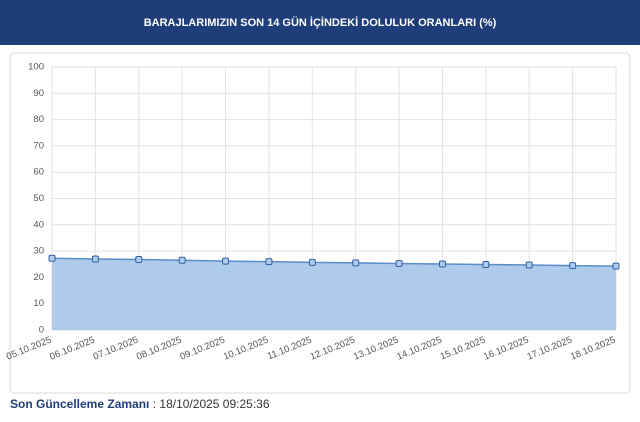  What do you see at coordinates (202, 349) in the screenshot?
I see `x-tick-label: 09.10.2025` at bounding box center [202, 349].